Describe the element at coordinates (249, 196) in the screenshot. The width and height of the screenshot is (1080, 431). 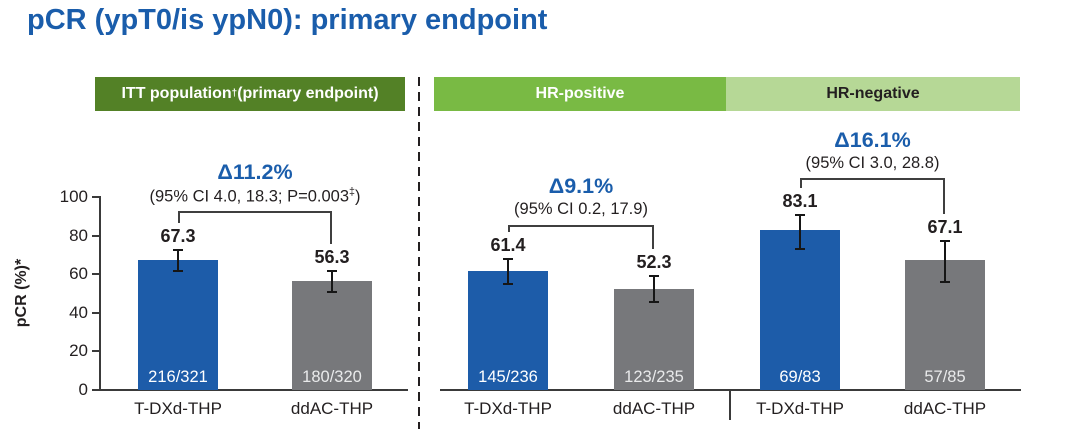
I see `ci-text: (95% CI 4.0, 18.3; P=0.003` at that location.